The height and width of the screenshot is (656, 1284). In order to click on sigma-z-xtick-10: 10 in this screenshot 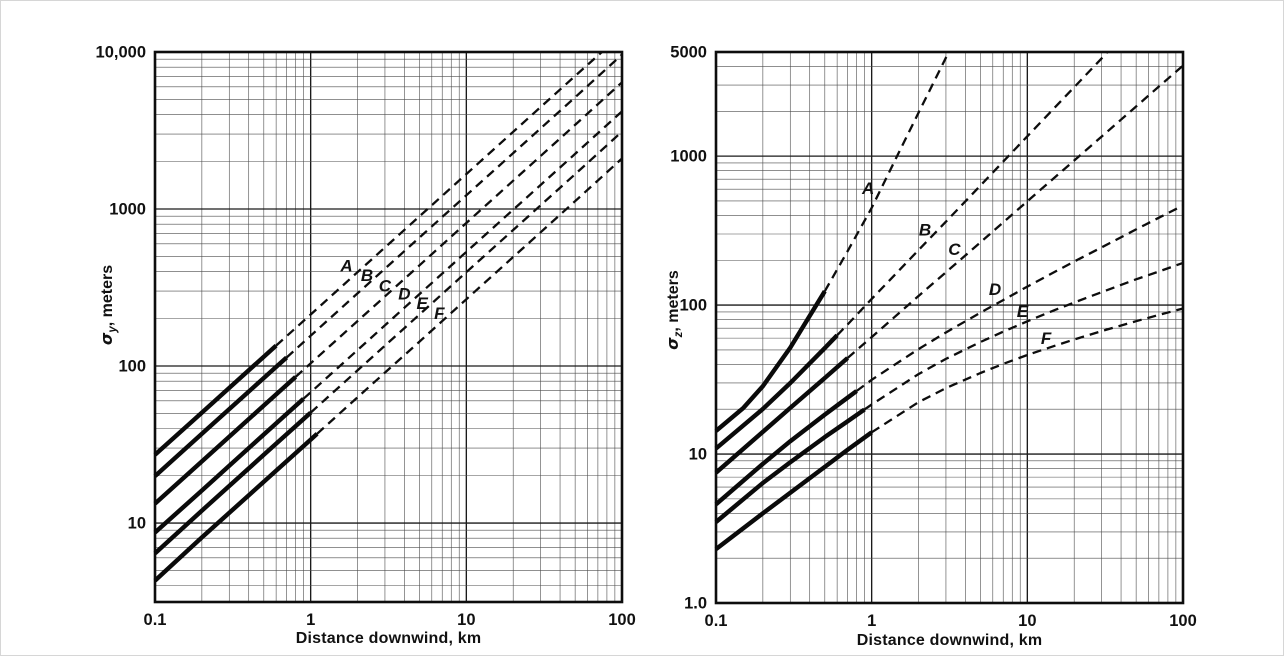, I will do `click(1027, 621)`.